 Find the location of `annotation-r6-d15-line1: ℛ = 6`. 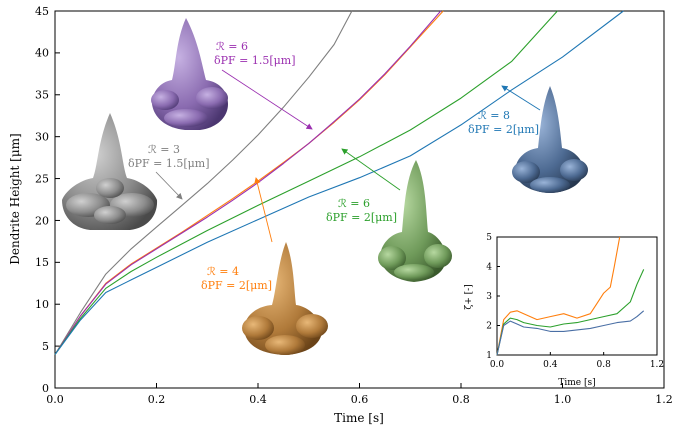

annotation-r6-d15-line1: ℛ = 6 is located at coordinates (232, 46).